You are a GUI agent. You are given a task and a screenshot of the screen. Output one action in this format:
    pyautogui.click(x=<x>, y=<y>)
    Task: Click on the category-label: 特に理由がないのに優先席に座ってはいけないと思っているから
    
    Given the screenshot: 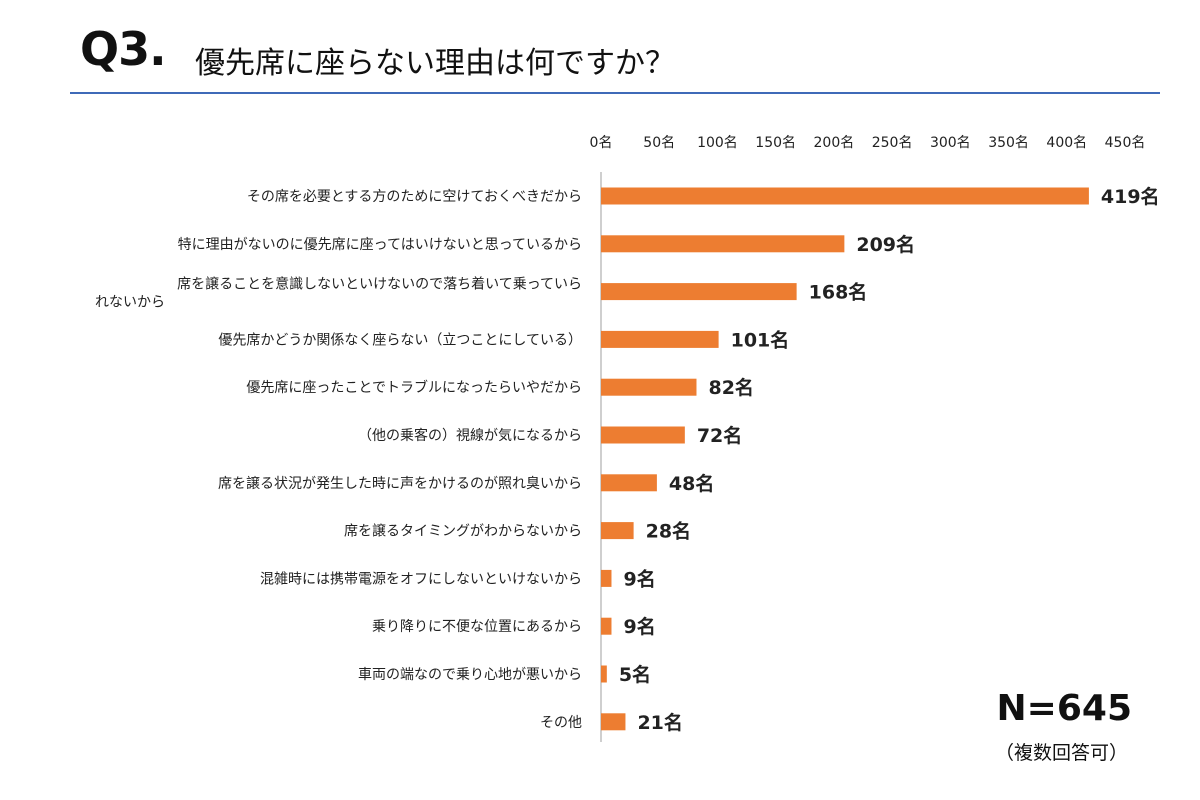 What is the action you would take?
    pyautogui.click(x=380, y=245)
    